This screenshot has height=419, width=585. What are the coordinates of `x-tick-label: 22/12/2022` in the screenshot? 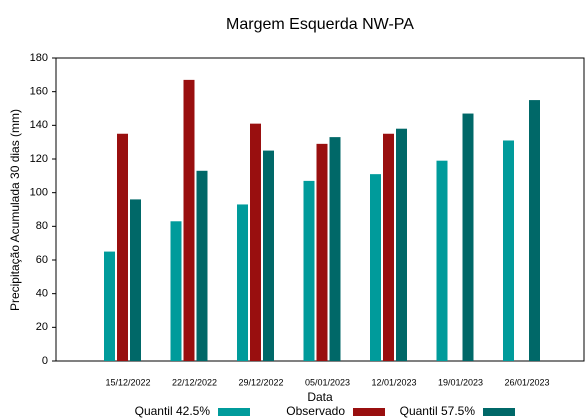 It's located at (194, 382).